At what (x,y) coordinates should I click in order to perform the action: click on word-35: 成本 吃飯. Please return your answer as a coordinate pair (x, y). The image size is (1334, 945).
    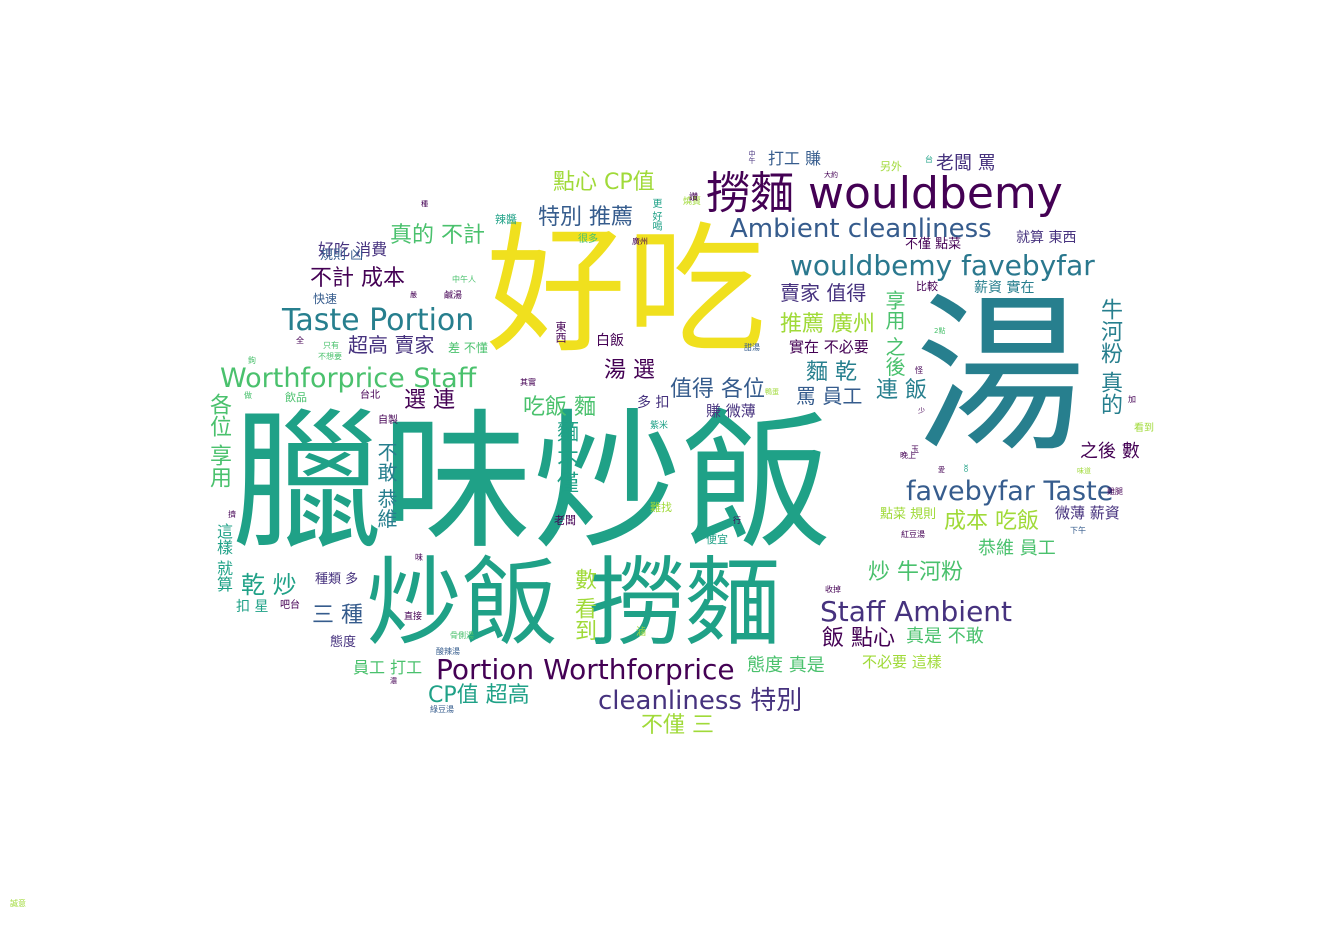
    Looking at the image, I should click on (991, 521).